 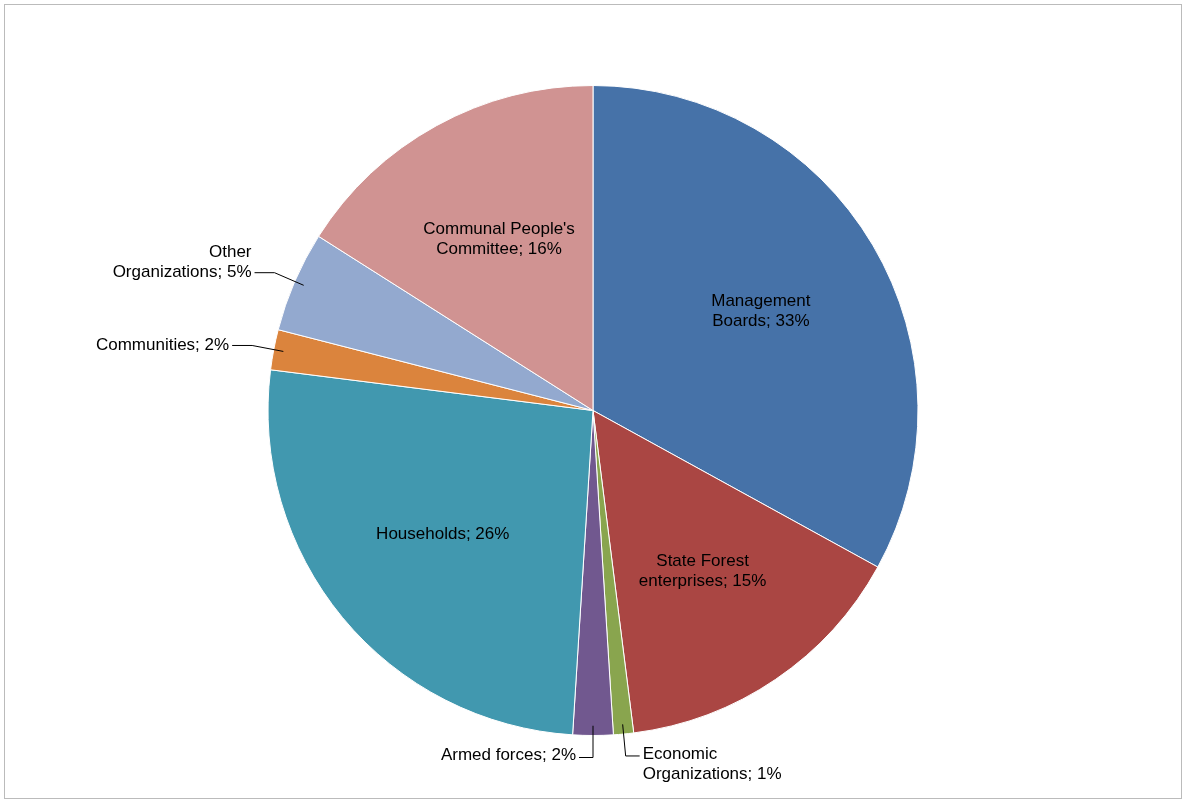 What do you see at coordinates (162, 345) in the screenshot?
I see `slice-label: Communities; 2%` at bounding box center [162, 345].